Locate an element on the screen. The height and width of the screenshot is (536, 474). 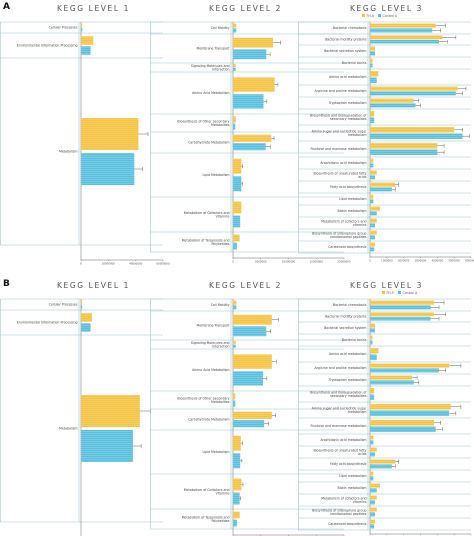
category-label: Amino Acid Metabolism is located at coordinates (210, 93).